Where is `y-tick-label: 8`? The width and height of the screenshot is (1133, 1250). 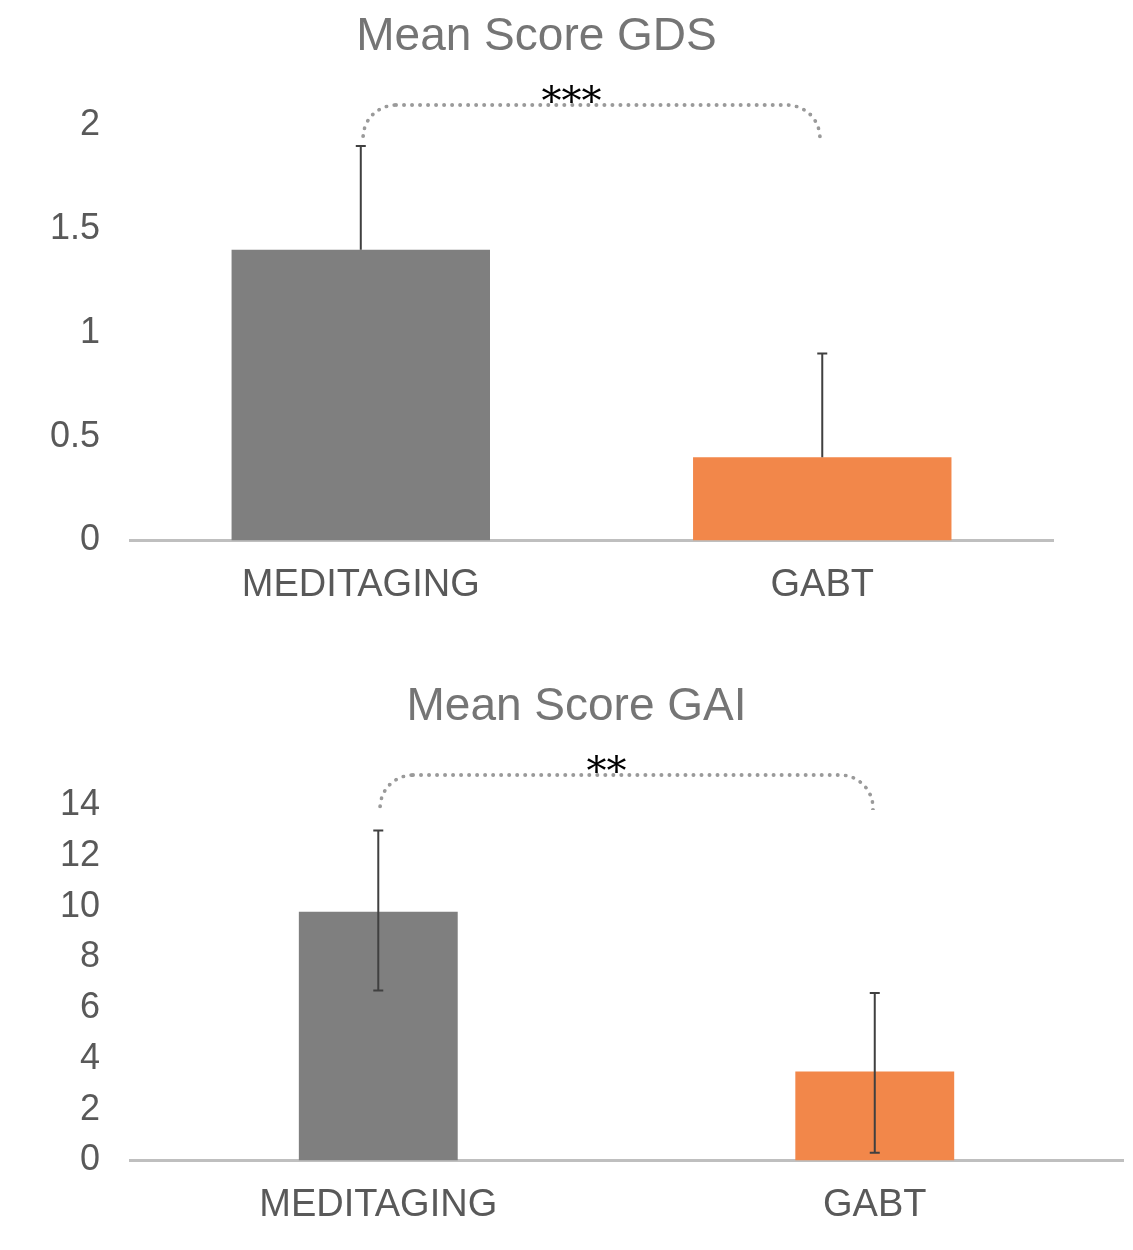
y-tick-label: 8 is located at coordinates (90, 955).